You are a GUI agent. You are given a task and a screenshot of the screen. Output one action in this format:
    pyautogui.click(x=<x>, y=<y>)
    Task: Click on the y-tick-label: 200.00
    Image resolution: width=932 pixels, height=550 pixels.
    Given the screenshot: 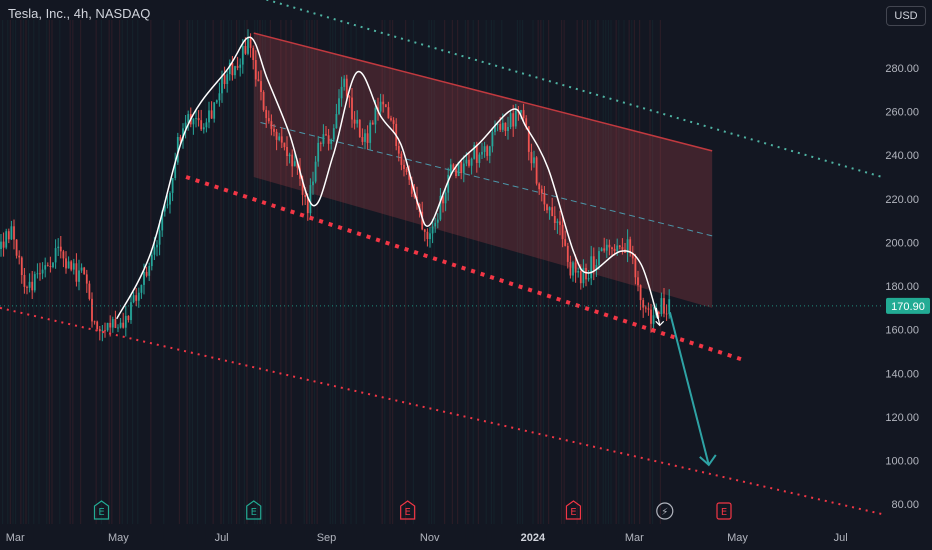 What is the action you would take?
    pyautogui.click(x=902, y=244)
    